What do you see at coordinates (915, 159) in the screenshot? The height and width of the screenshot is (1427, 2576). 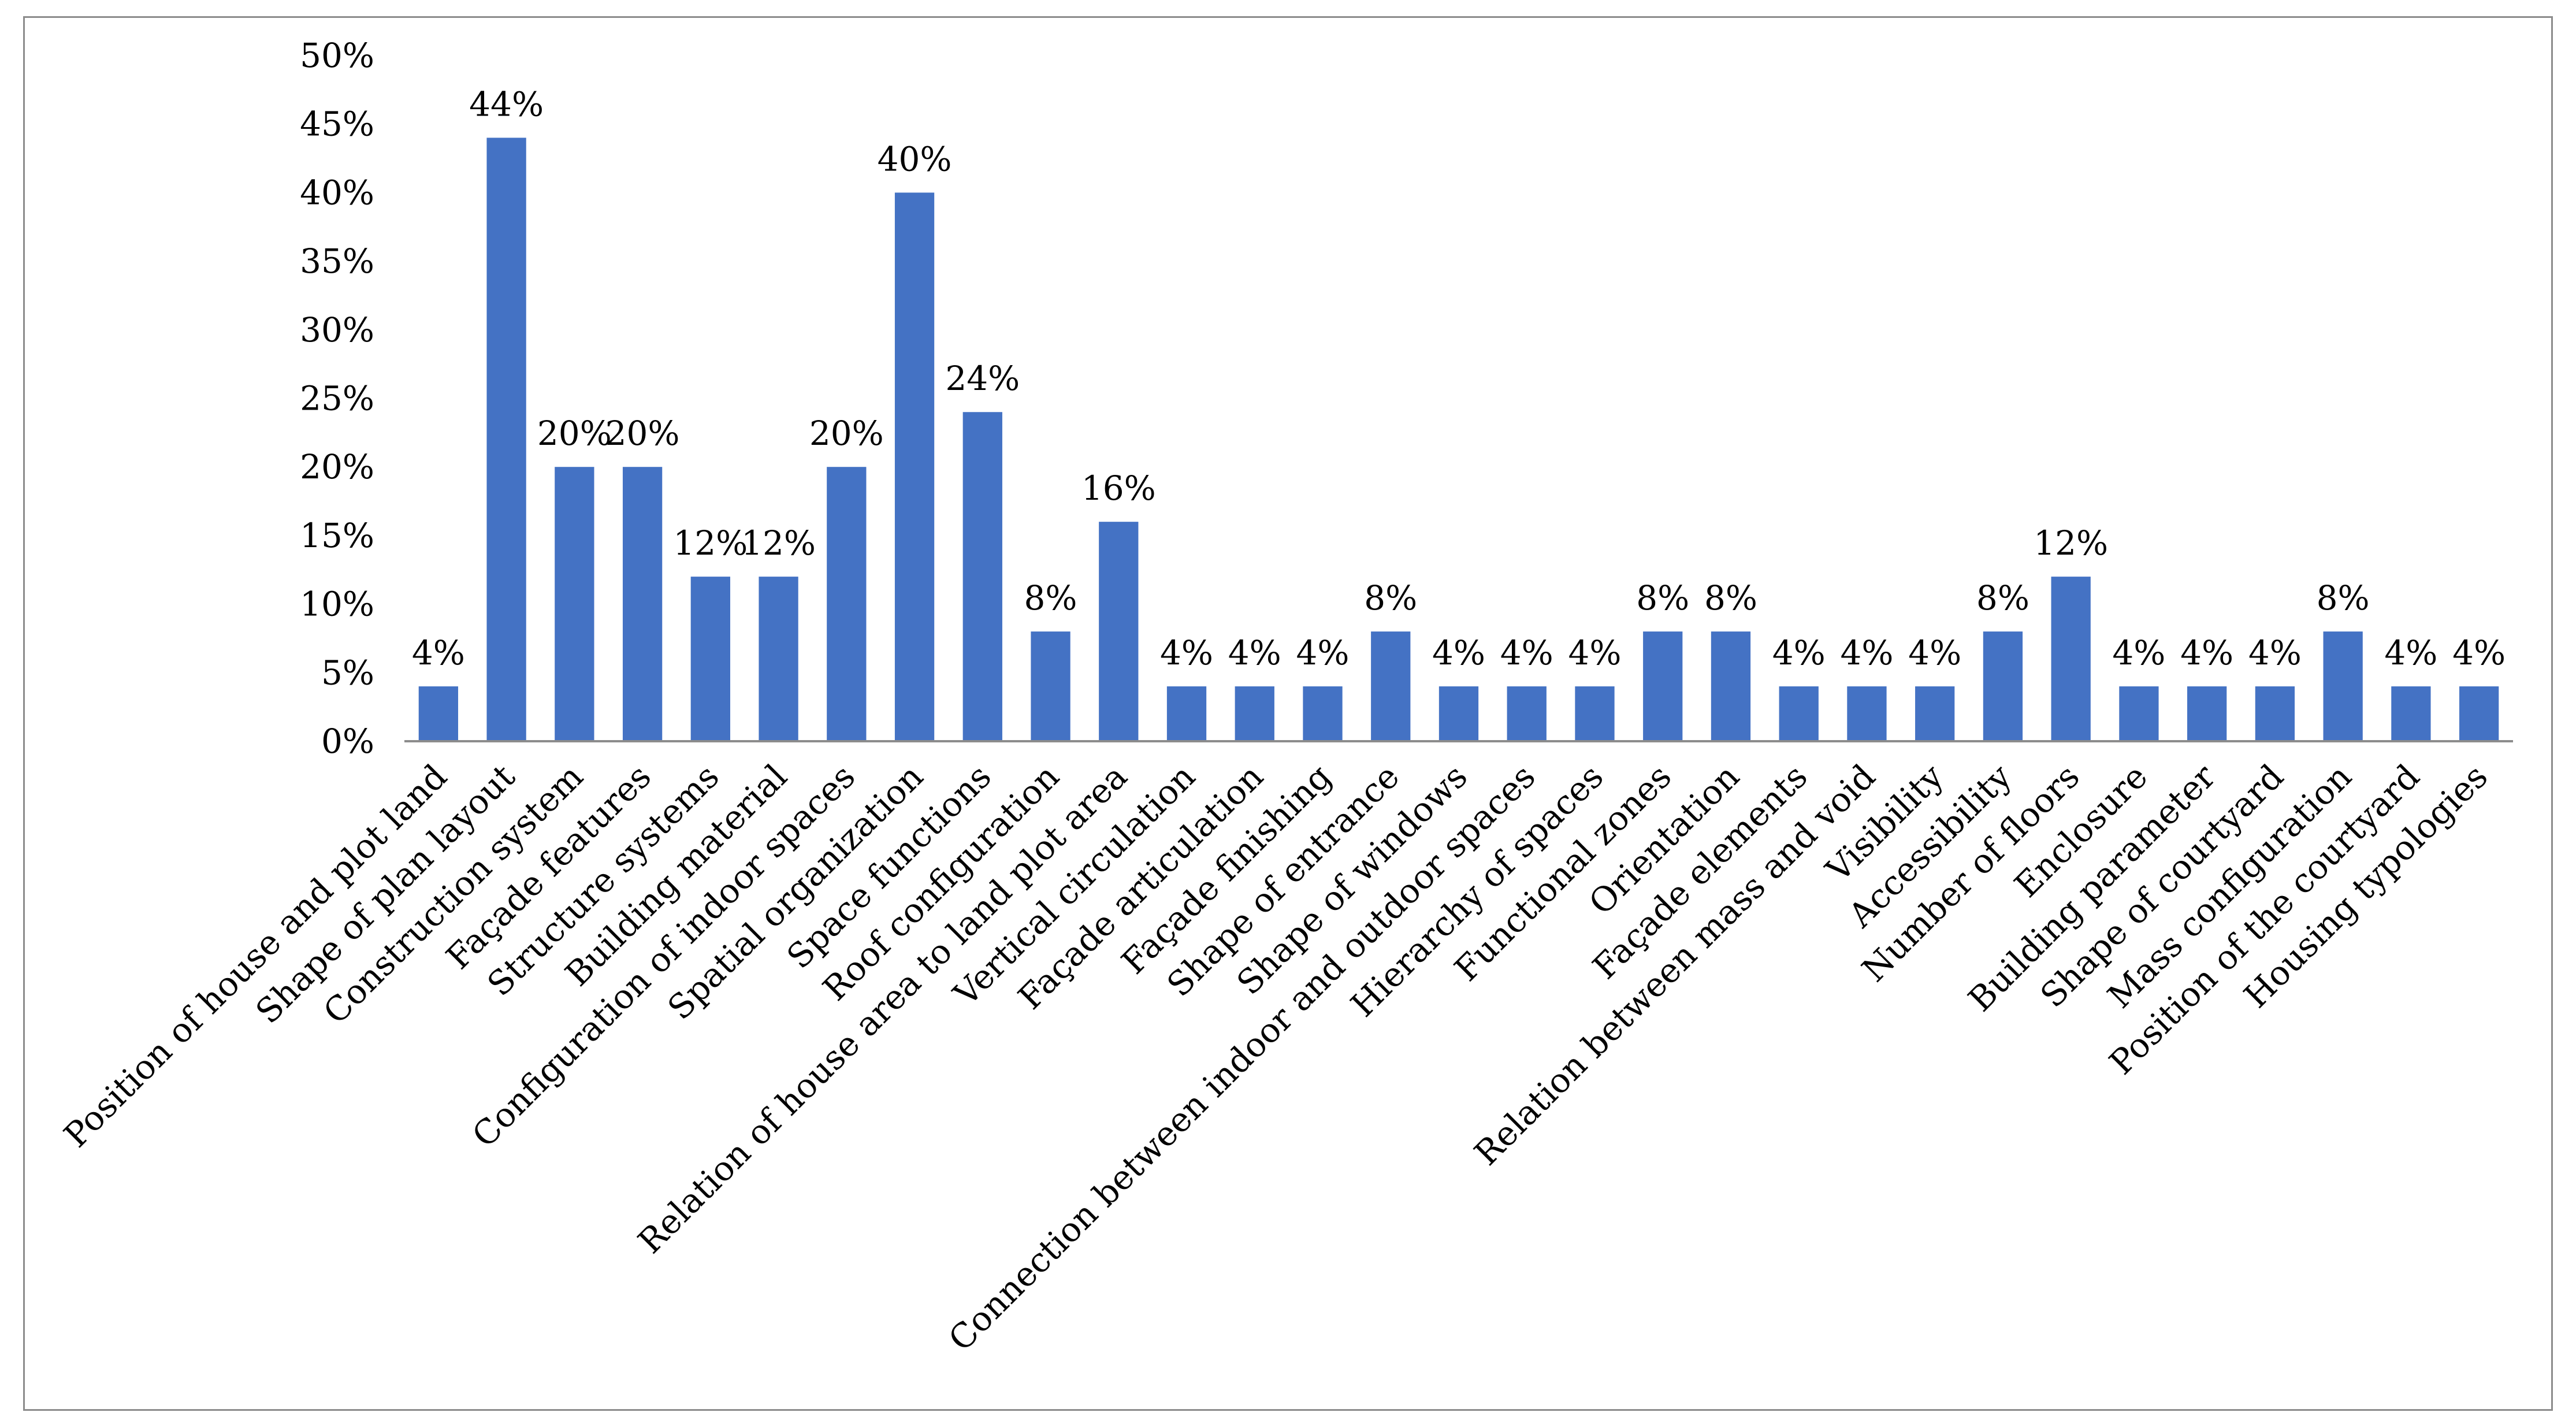 I see `data-label: 40%` at bounding box center [915, 159].